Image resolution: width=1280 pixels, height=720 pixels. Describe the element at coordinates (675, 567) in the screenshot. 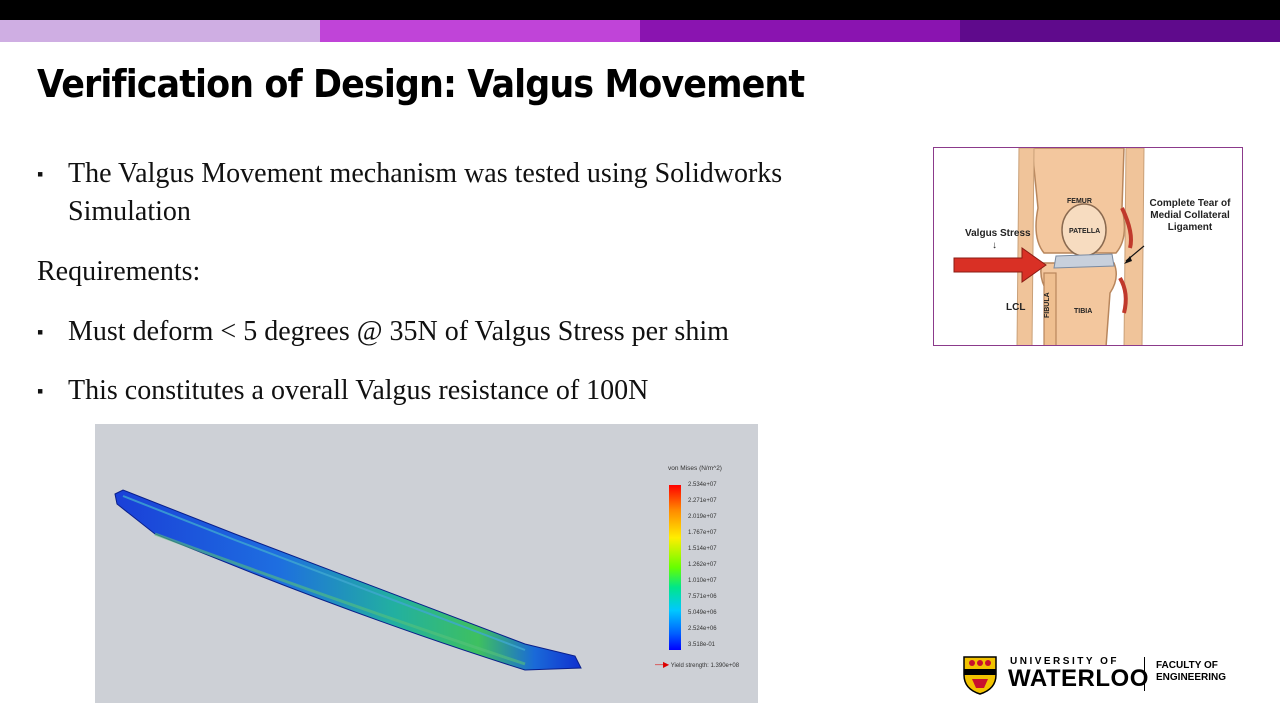

I see `legend-color-bar` at that location.